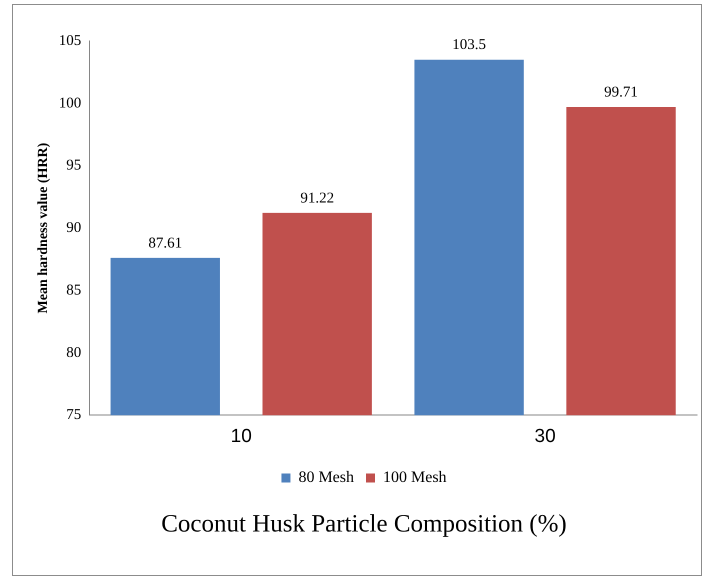  I want to click on data-label: 87.61, so click(165, 243).